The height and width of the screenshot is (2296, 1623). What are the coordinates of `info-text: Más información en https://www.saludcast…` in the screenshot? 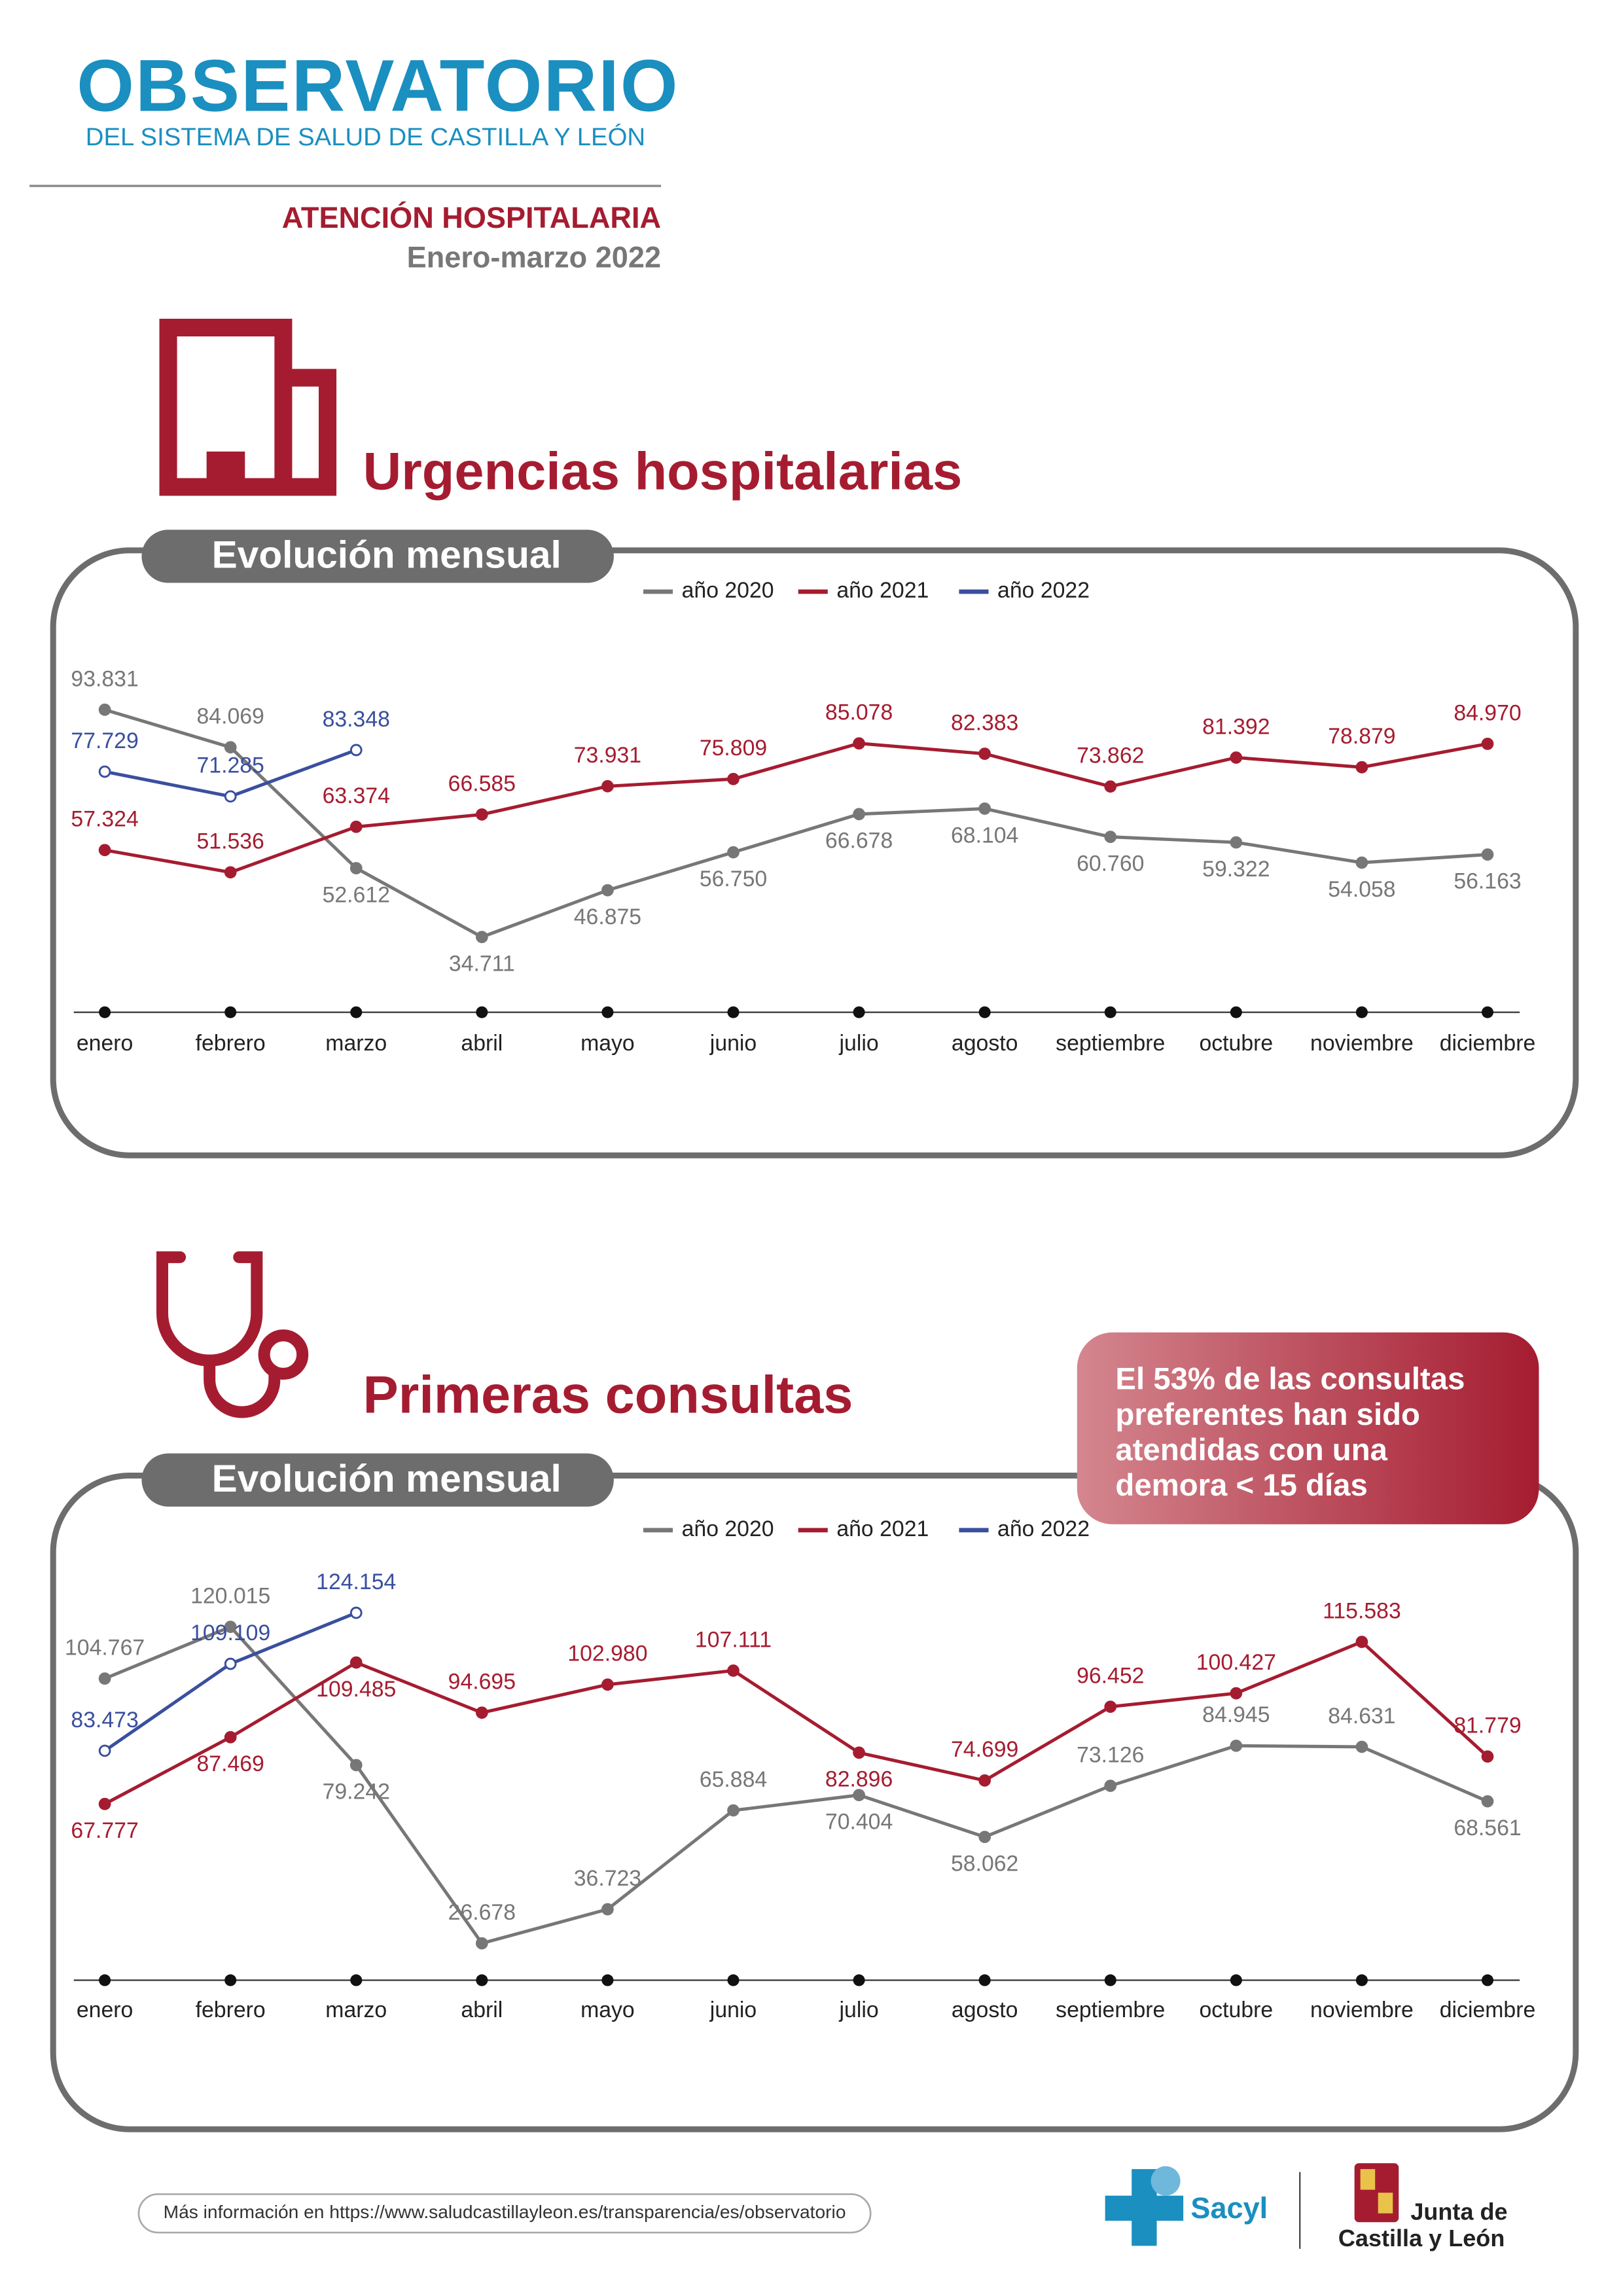 It's located at (505, 2211).